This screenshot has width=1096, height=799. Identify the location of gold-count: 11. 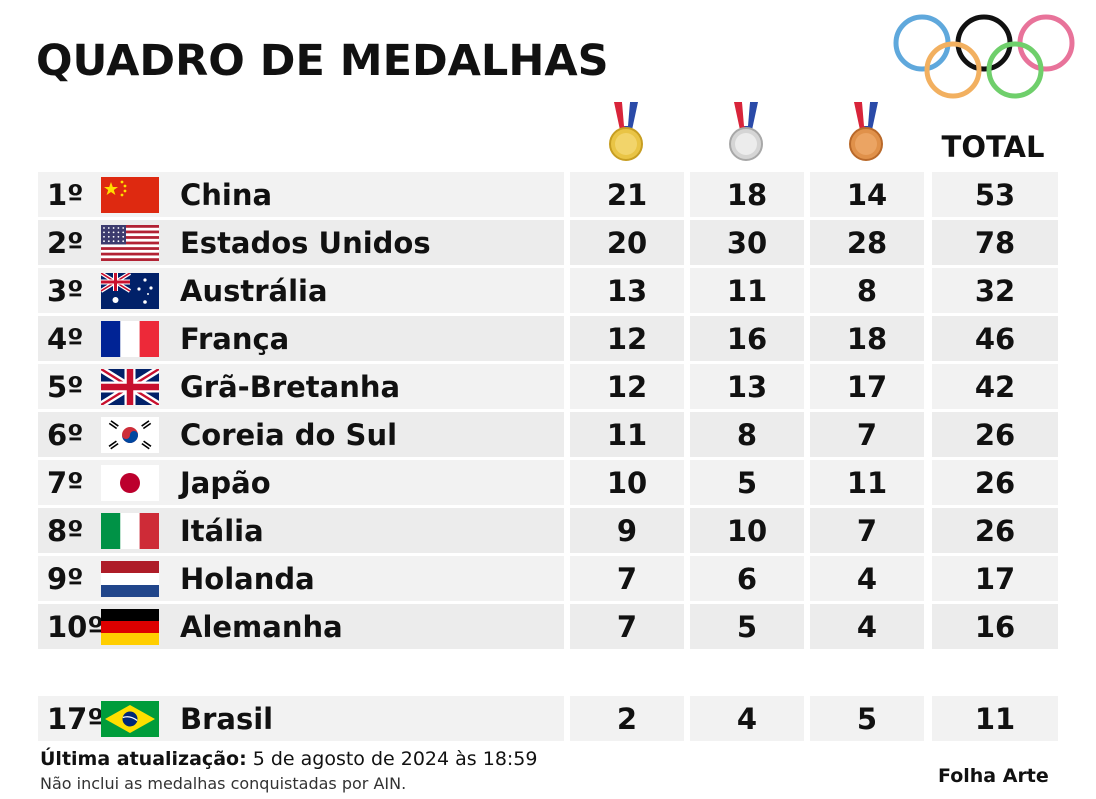
(627, 434).